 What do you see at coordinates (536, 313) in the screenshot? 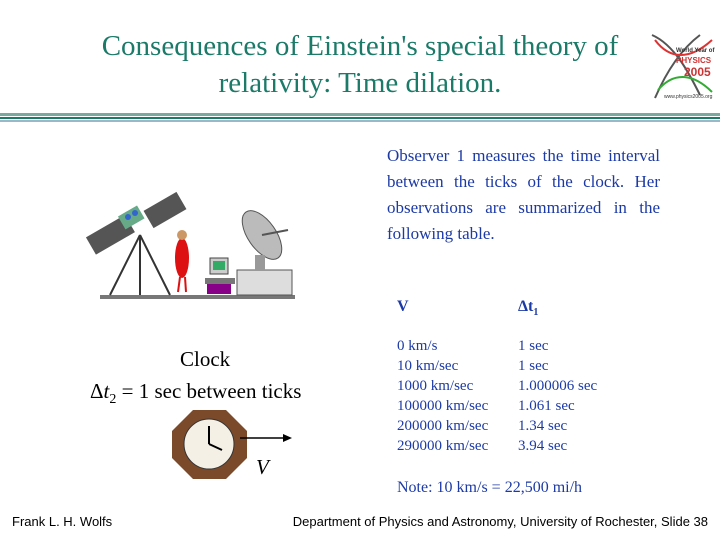
I see `header-subscript: 1` at bounding box center [536, 313].